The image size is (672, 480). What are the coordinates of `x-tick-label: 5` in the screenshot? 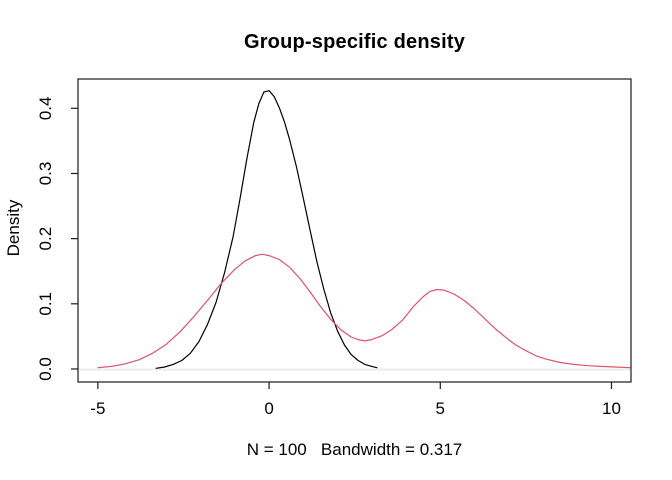 It's located at (440, 408).